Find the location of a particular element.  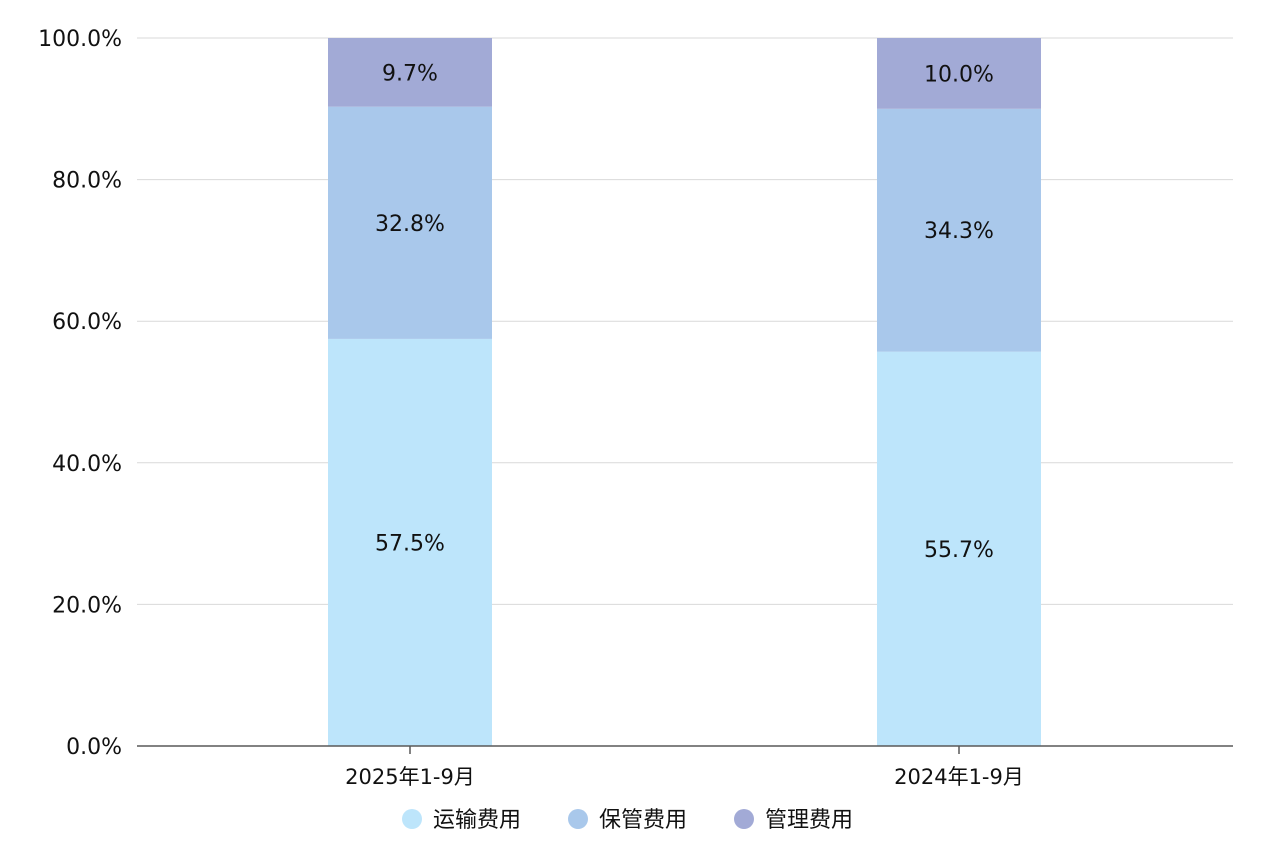

data-label: 9.7% is located at coordinates (410, 73).